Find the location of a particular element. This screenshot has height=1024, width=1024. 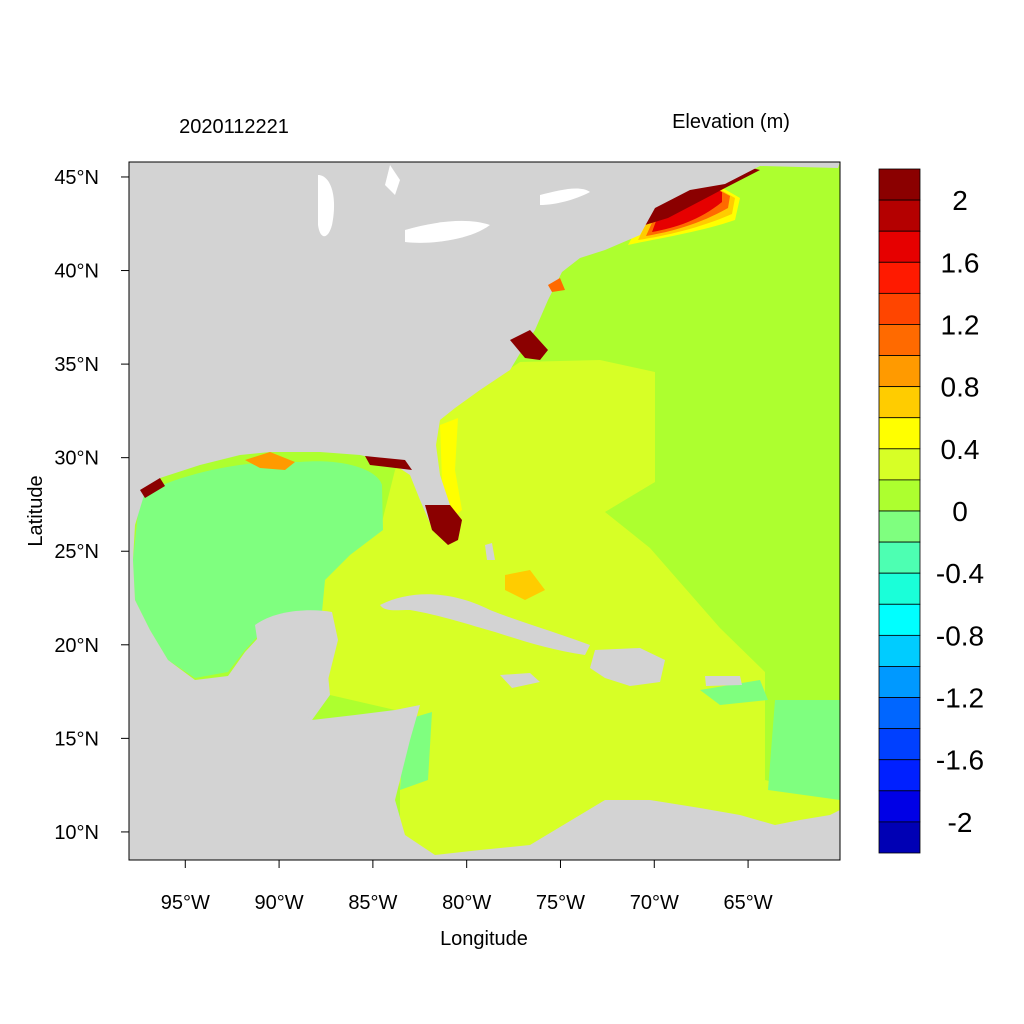

y-axis-label: Latitude is located at coordinates (36, 510).